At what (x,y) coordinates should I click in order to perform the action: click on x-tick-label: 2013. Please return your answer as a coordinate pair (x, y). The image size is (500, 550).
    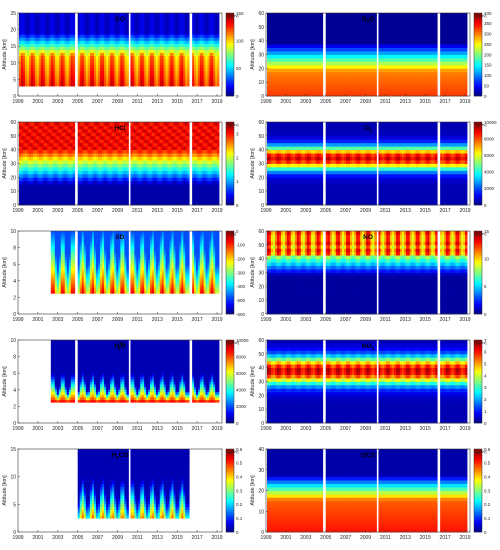
    Looking at the image, I should click on (157, 102).